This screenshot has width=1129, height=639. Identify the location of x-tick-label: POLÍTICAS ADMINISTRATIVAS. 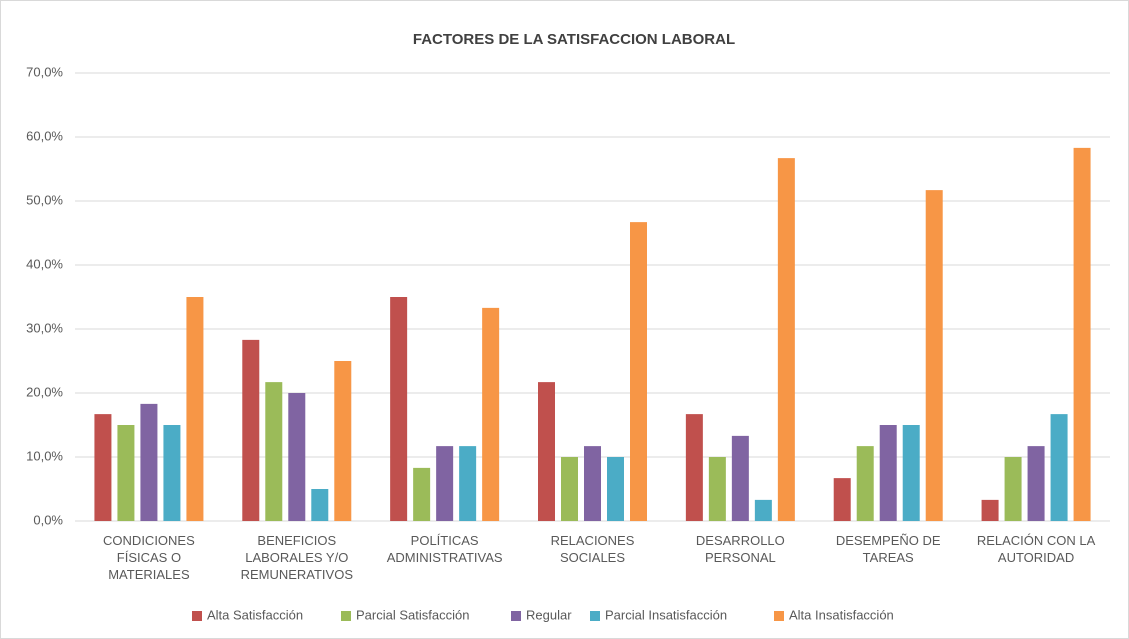
(445, 549).